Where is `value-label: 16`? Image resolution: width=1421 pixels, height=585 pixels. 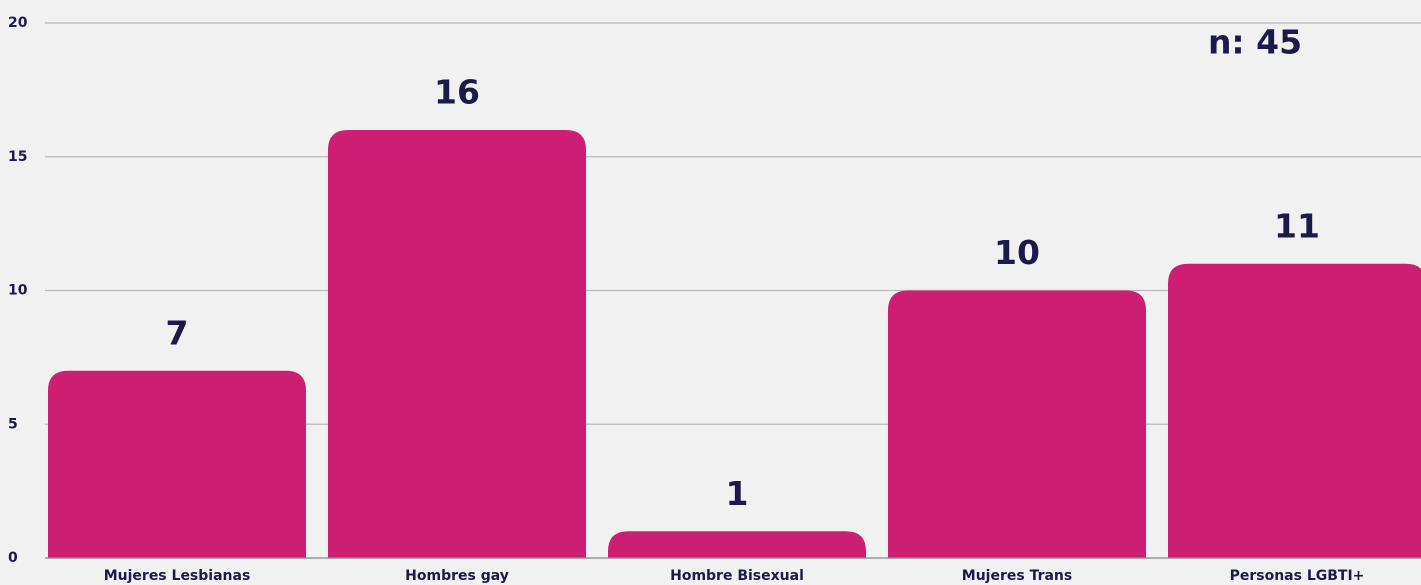
value-label: 16 is located at coordinates (457, 92).